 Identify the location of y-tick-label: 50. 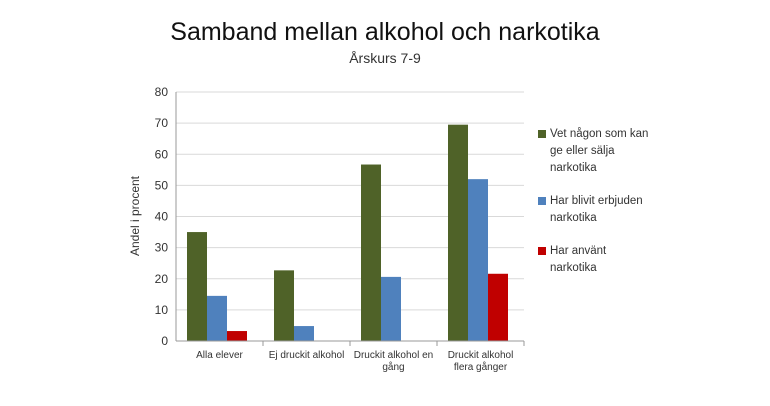
(162, 185).